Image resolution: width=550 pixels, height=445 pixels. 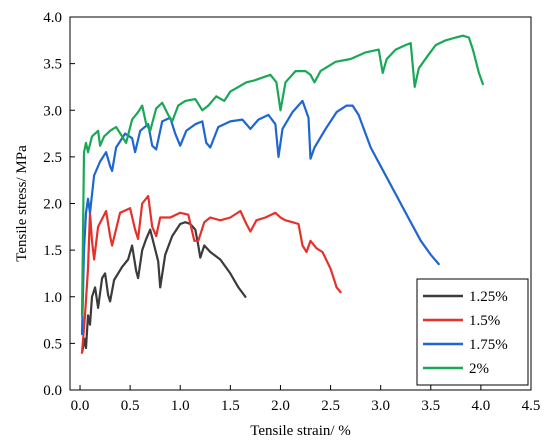 What do you see at coordinates (488, 345) in the screenshot?
I see `legend-label-2: 1.75%` at bounding box center [488, 345].